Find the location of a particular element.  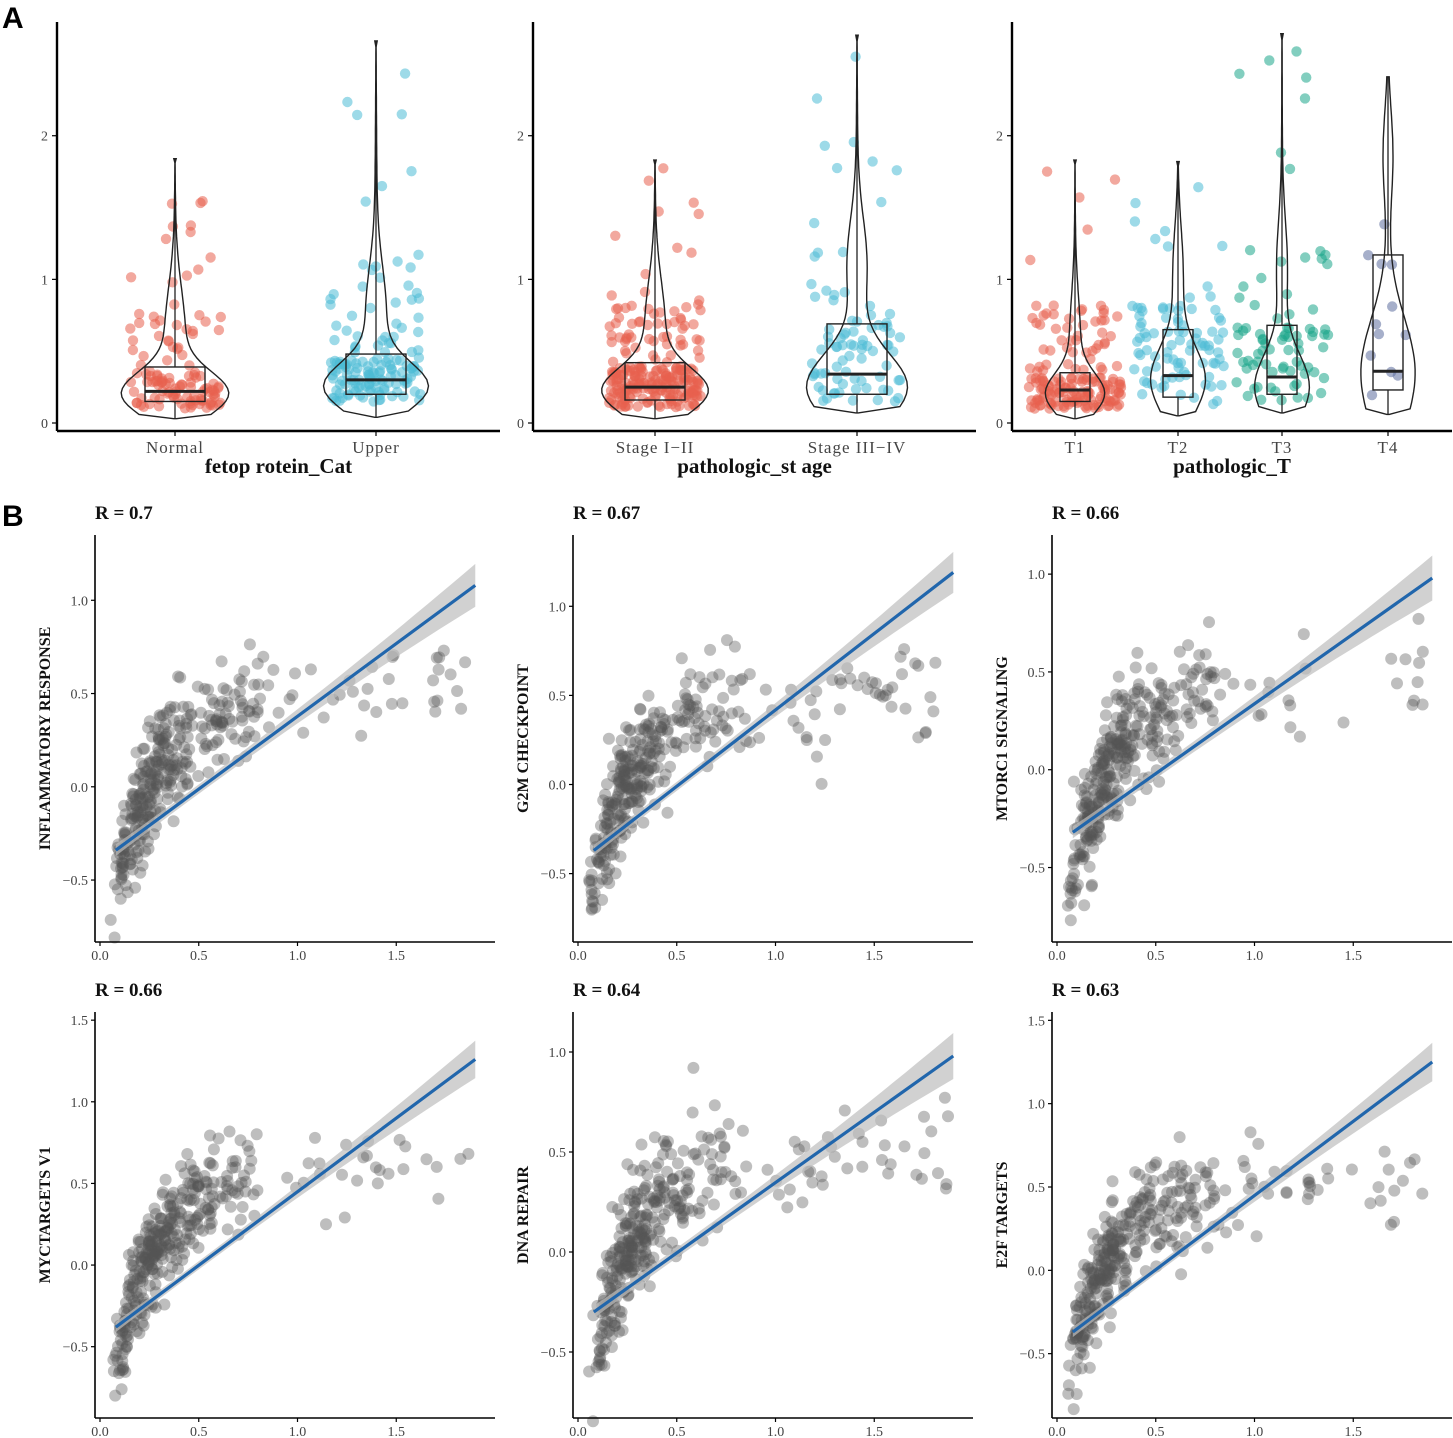

y-tick-label: 0.5 is located at coordinates (558, 1153).